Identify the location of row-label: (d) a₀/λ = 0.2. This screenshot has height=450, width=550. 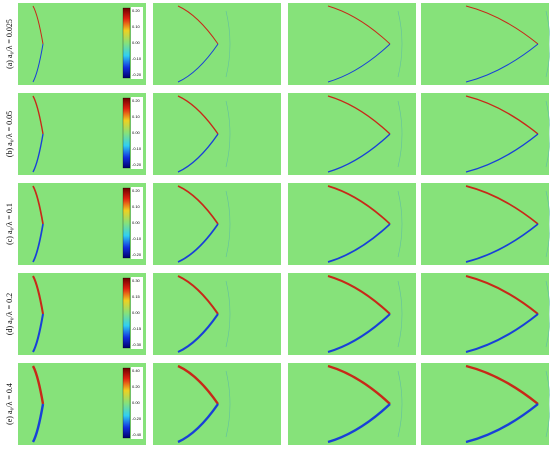
(9, 314).